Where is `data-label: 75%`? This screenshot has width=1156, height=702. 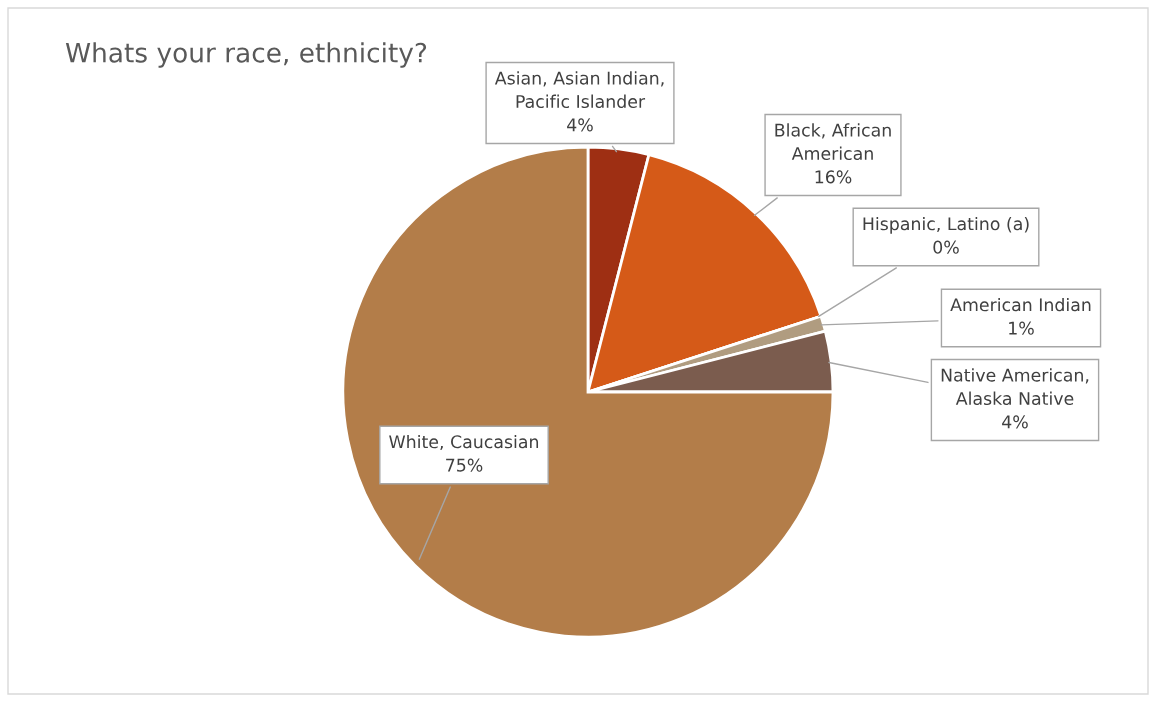 data-label: 75% is located at coordinates (464, 465).